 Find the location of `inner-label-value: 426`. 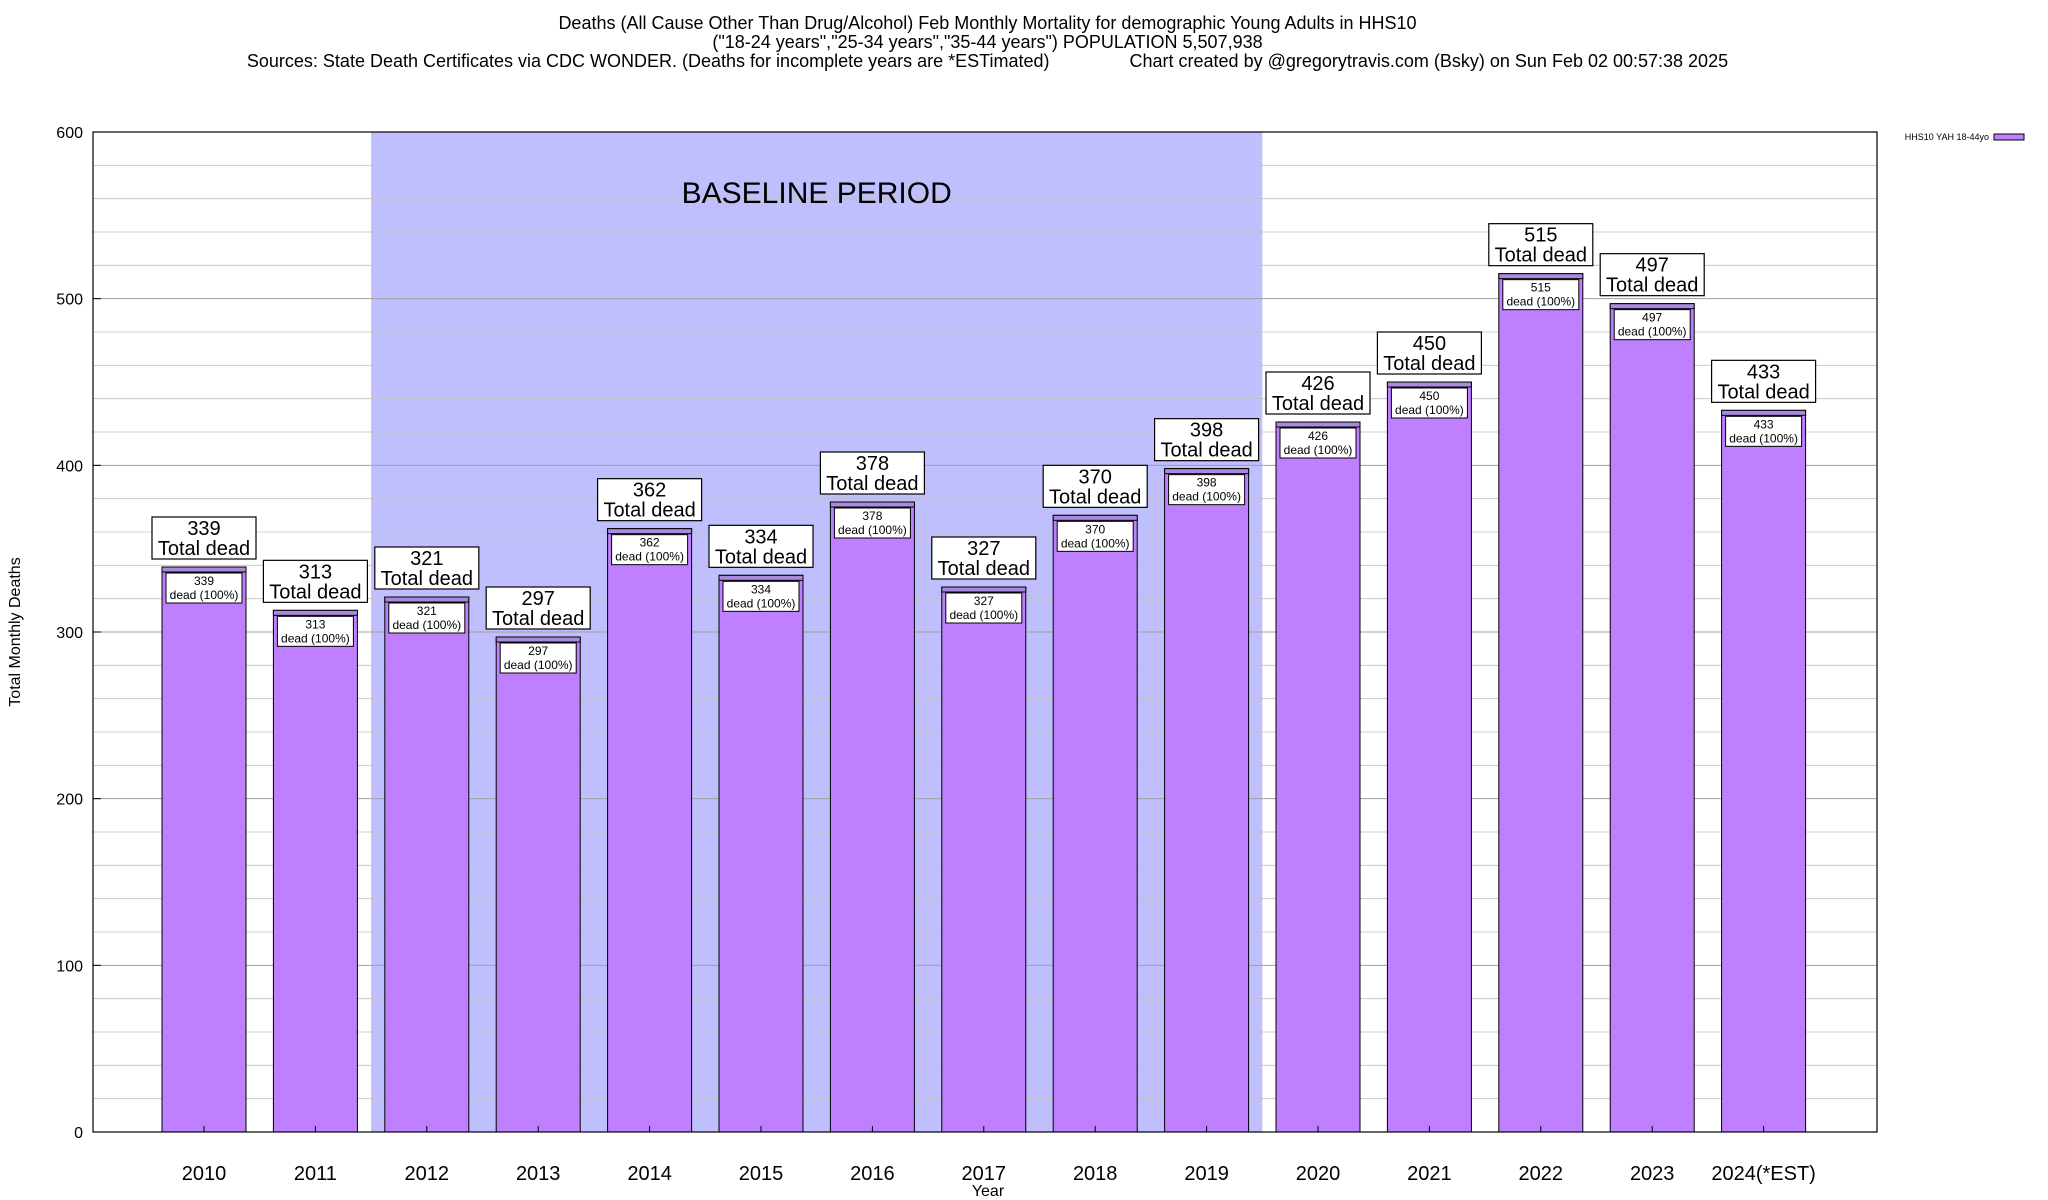

inner-label-value: 426 is located at coordinates (1318, 436).